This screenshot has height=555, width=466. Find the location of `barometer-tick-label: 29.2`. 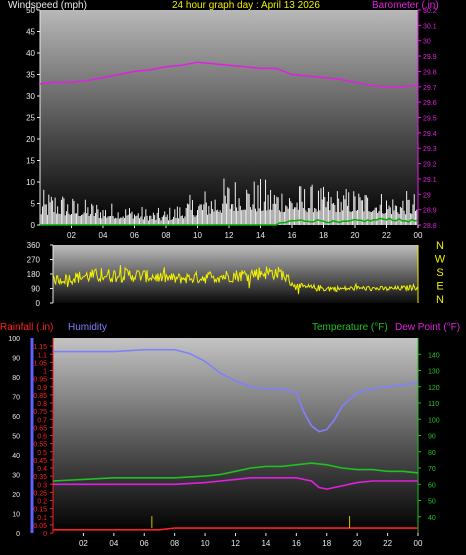

barometer-tick-label: 29.2 is located at coordinates (430, 165).